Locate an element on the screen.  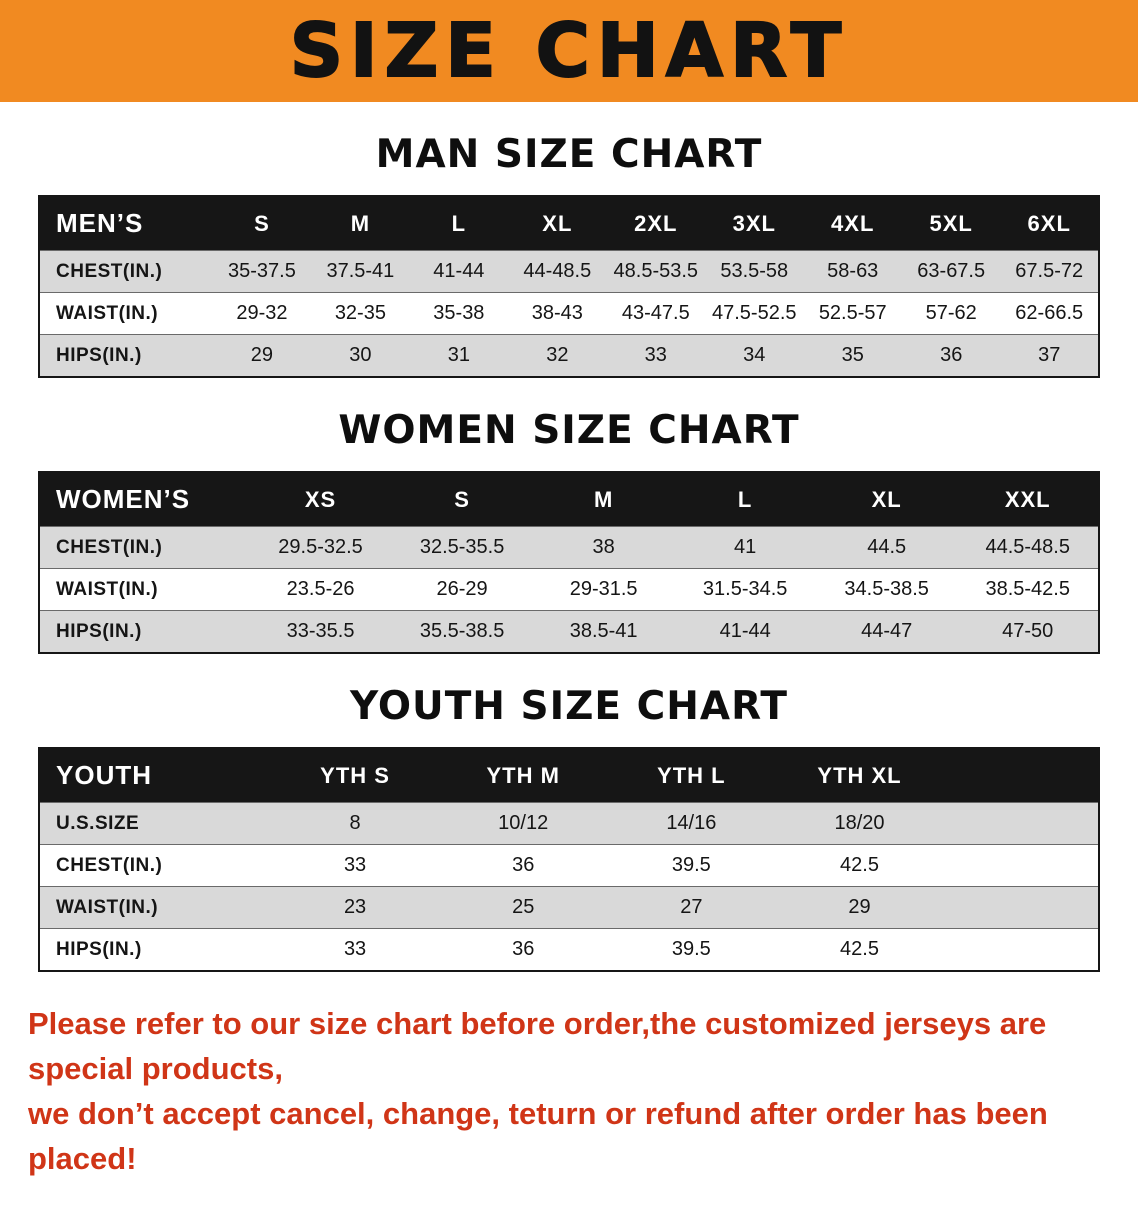
size-value: 38 is located at coordinates (603, 547).